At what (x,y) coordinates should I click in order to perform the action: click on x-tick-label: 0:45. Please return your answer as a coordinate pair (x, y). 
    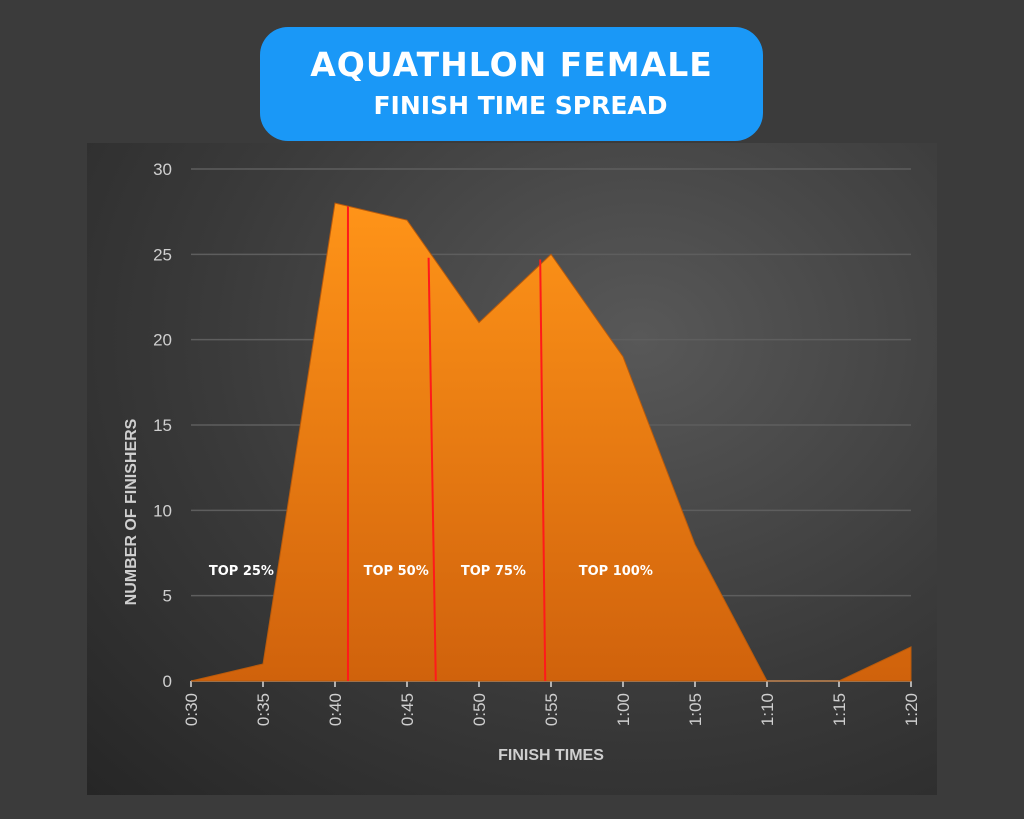
    Looking at the image, I should click on (407, 709).